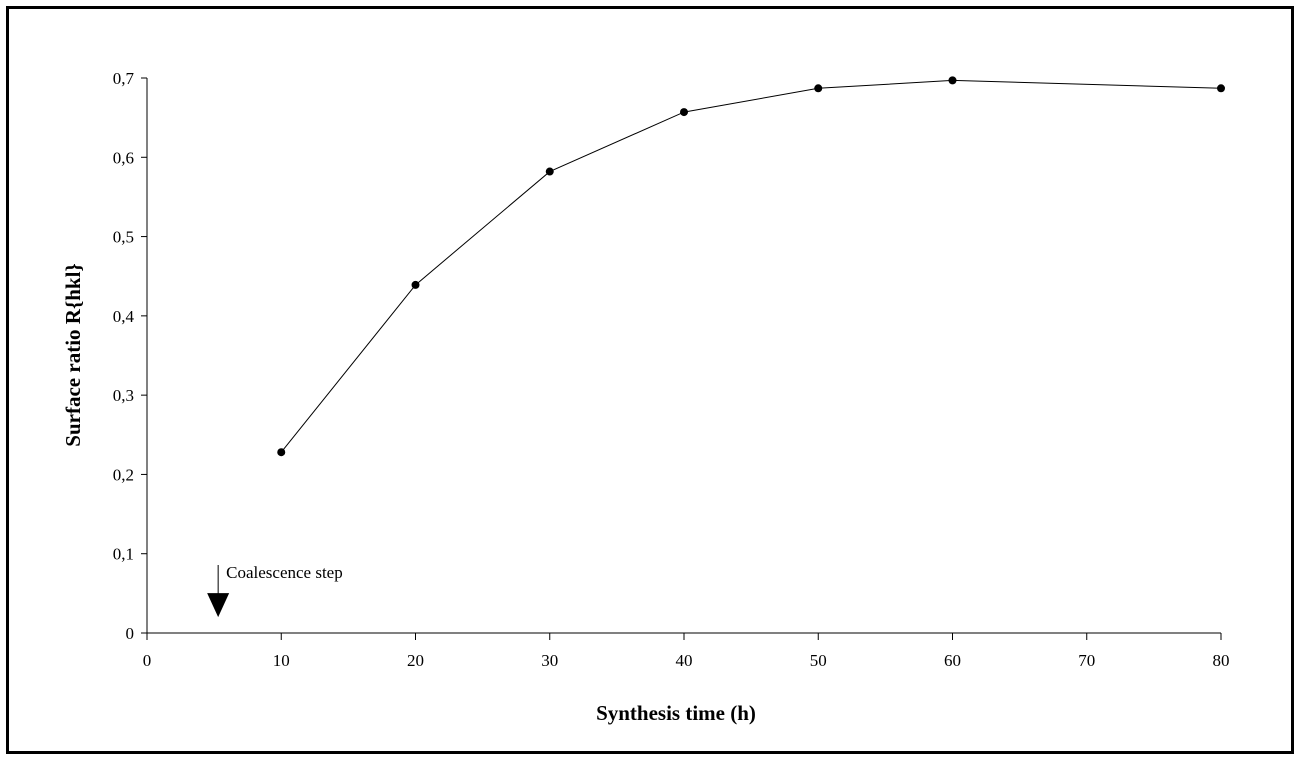  Describe the element at coordinates (684, 660) in the screenshot. I see `x-tick-label: 40` at that location.